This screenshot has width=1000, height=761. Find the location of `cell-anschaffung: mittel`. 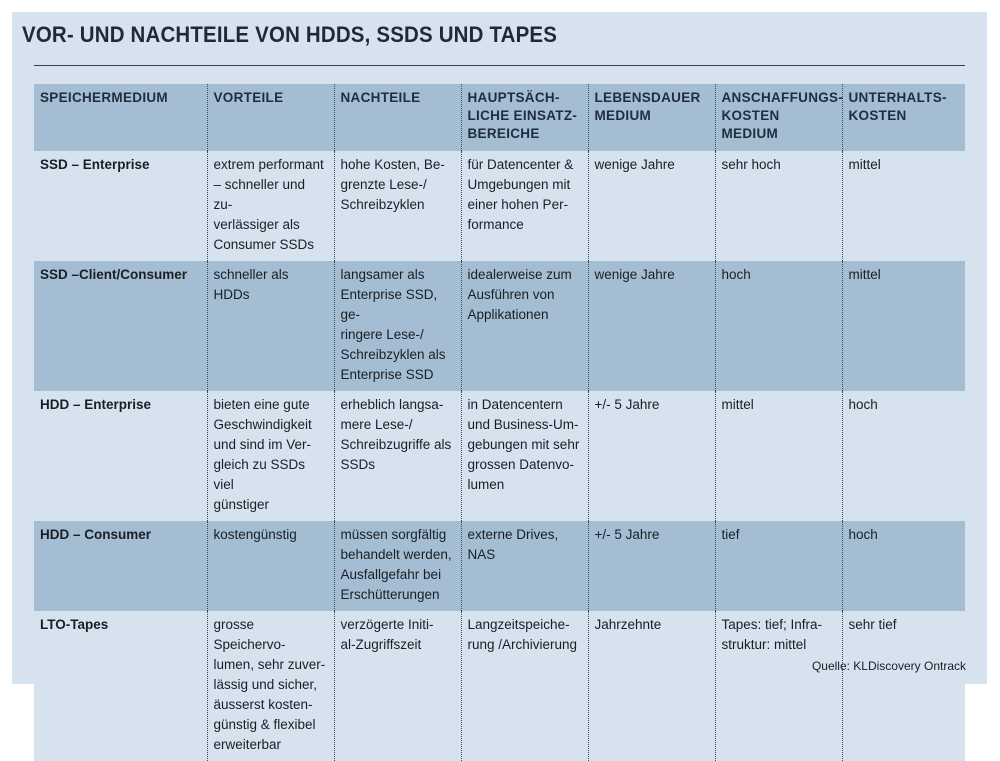

cell-anschaffung: mittel is located at coordinates (778, 456).